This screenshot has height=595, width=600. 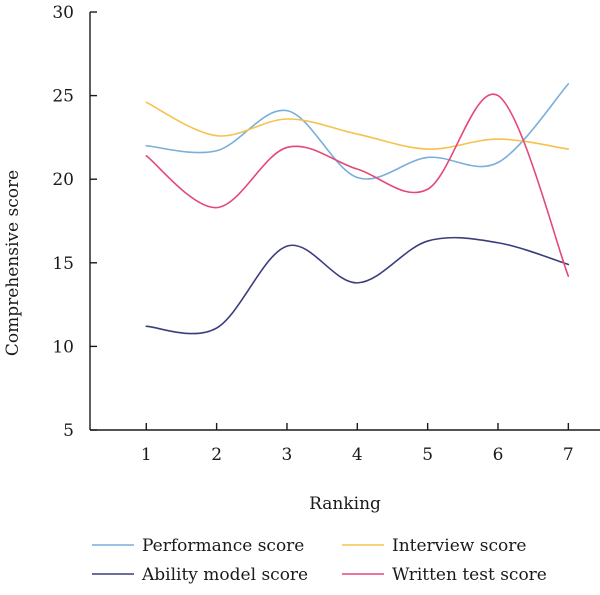 What do you see at coordinates (345, 504) in the screenshot?
I see `x-axis-title: Ranking` at bounding box center [345, 504].